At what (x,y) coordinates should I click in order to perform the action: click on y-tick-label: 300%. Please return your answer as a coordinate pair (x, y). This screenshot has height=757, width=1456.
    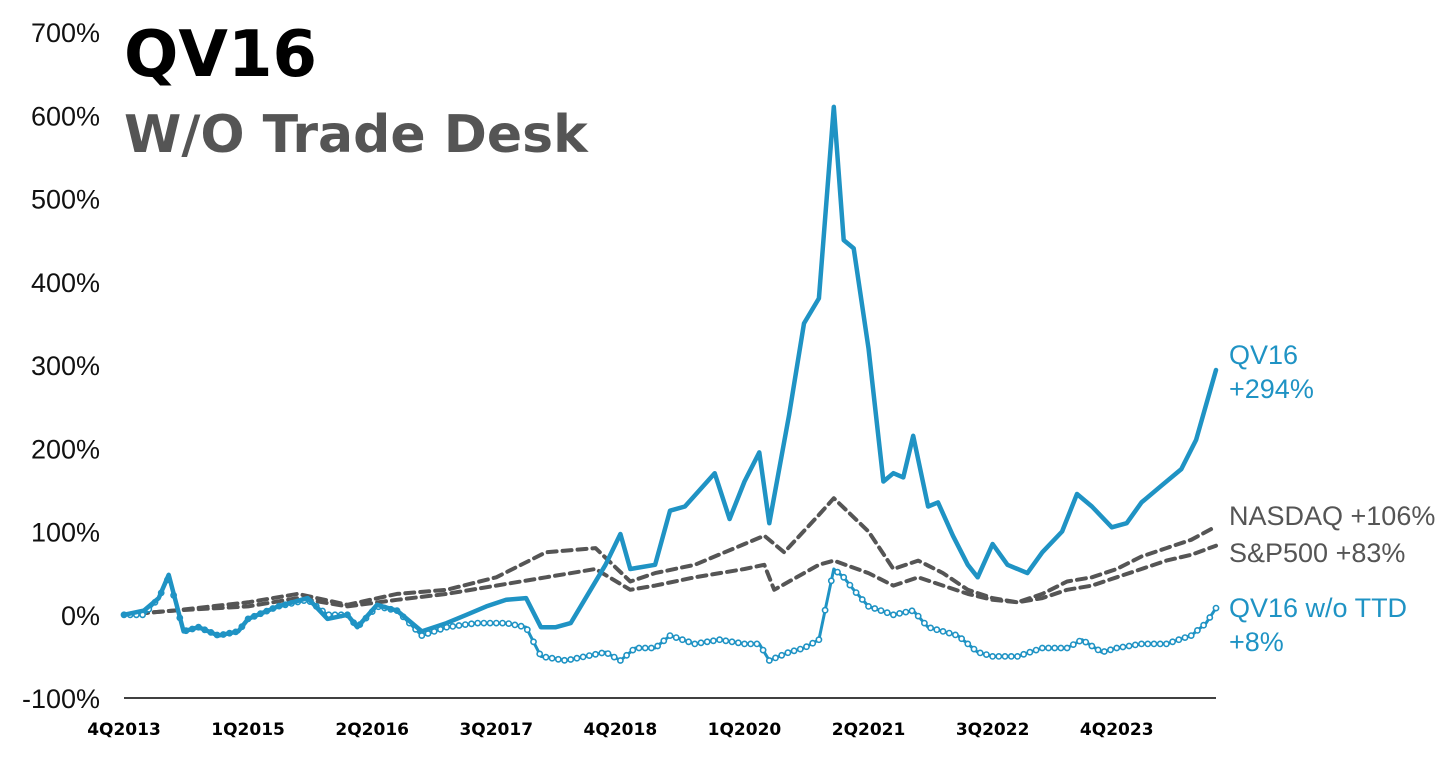
    Looking at the image, I should click on (65, 366).